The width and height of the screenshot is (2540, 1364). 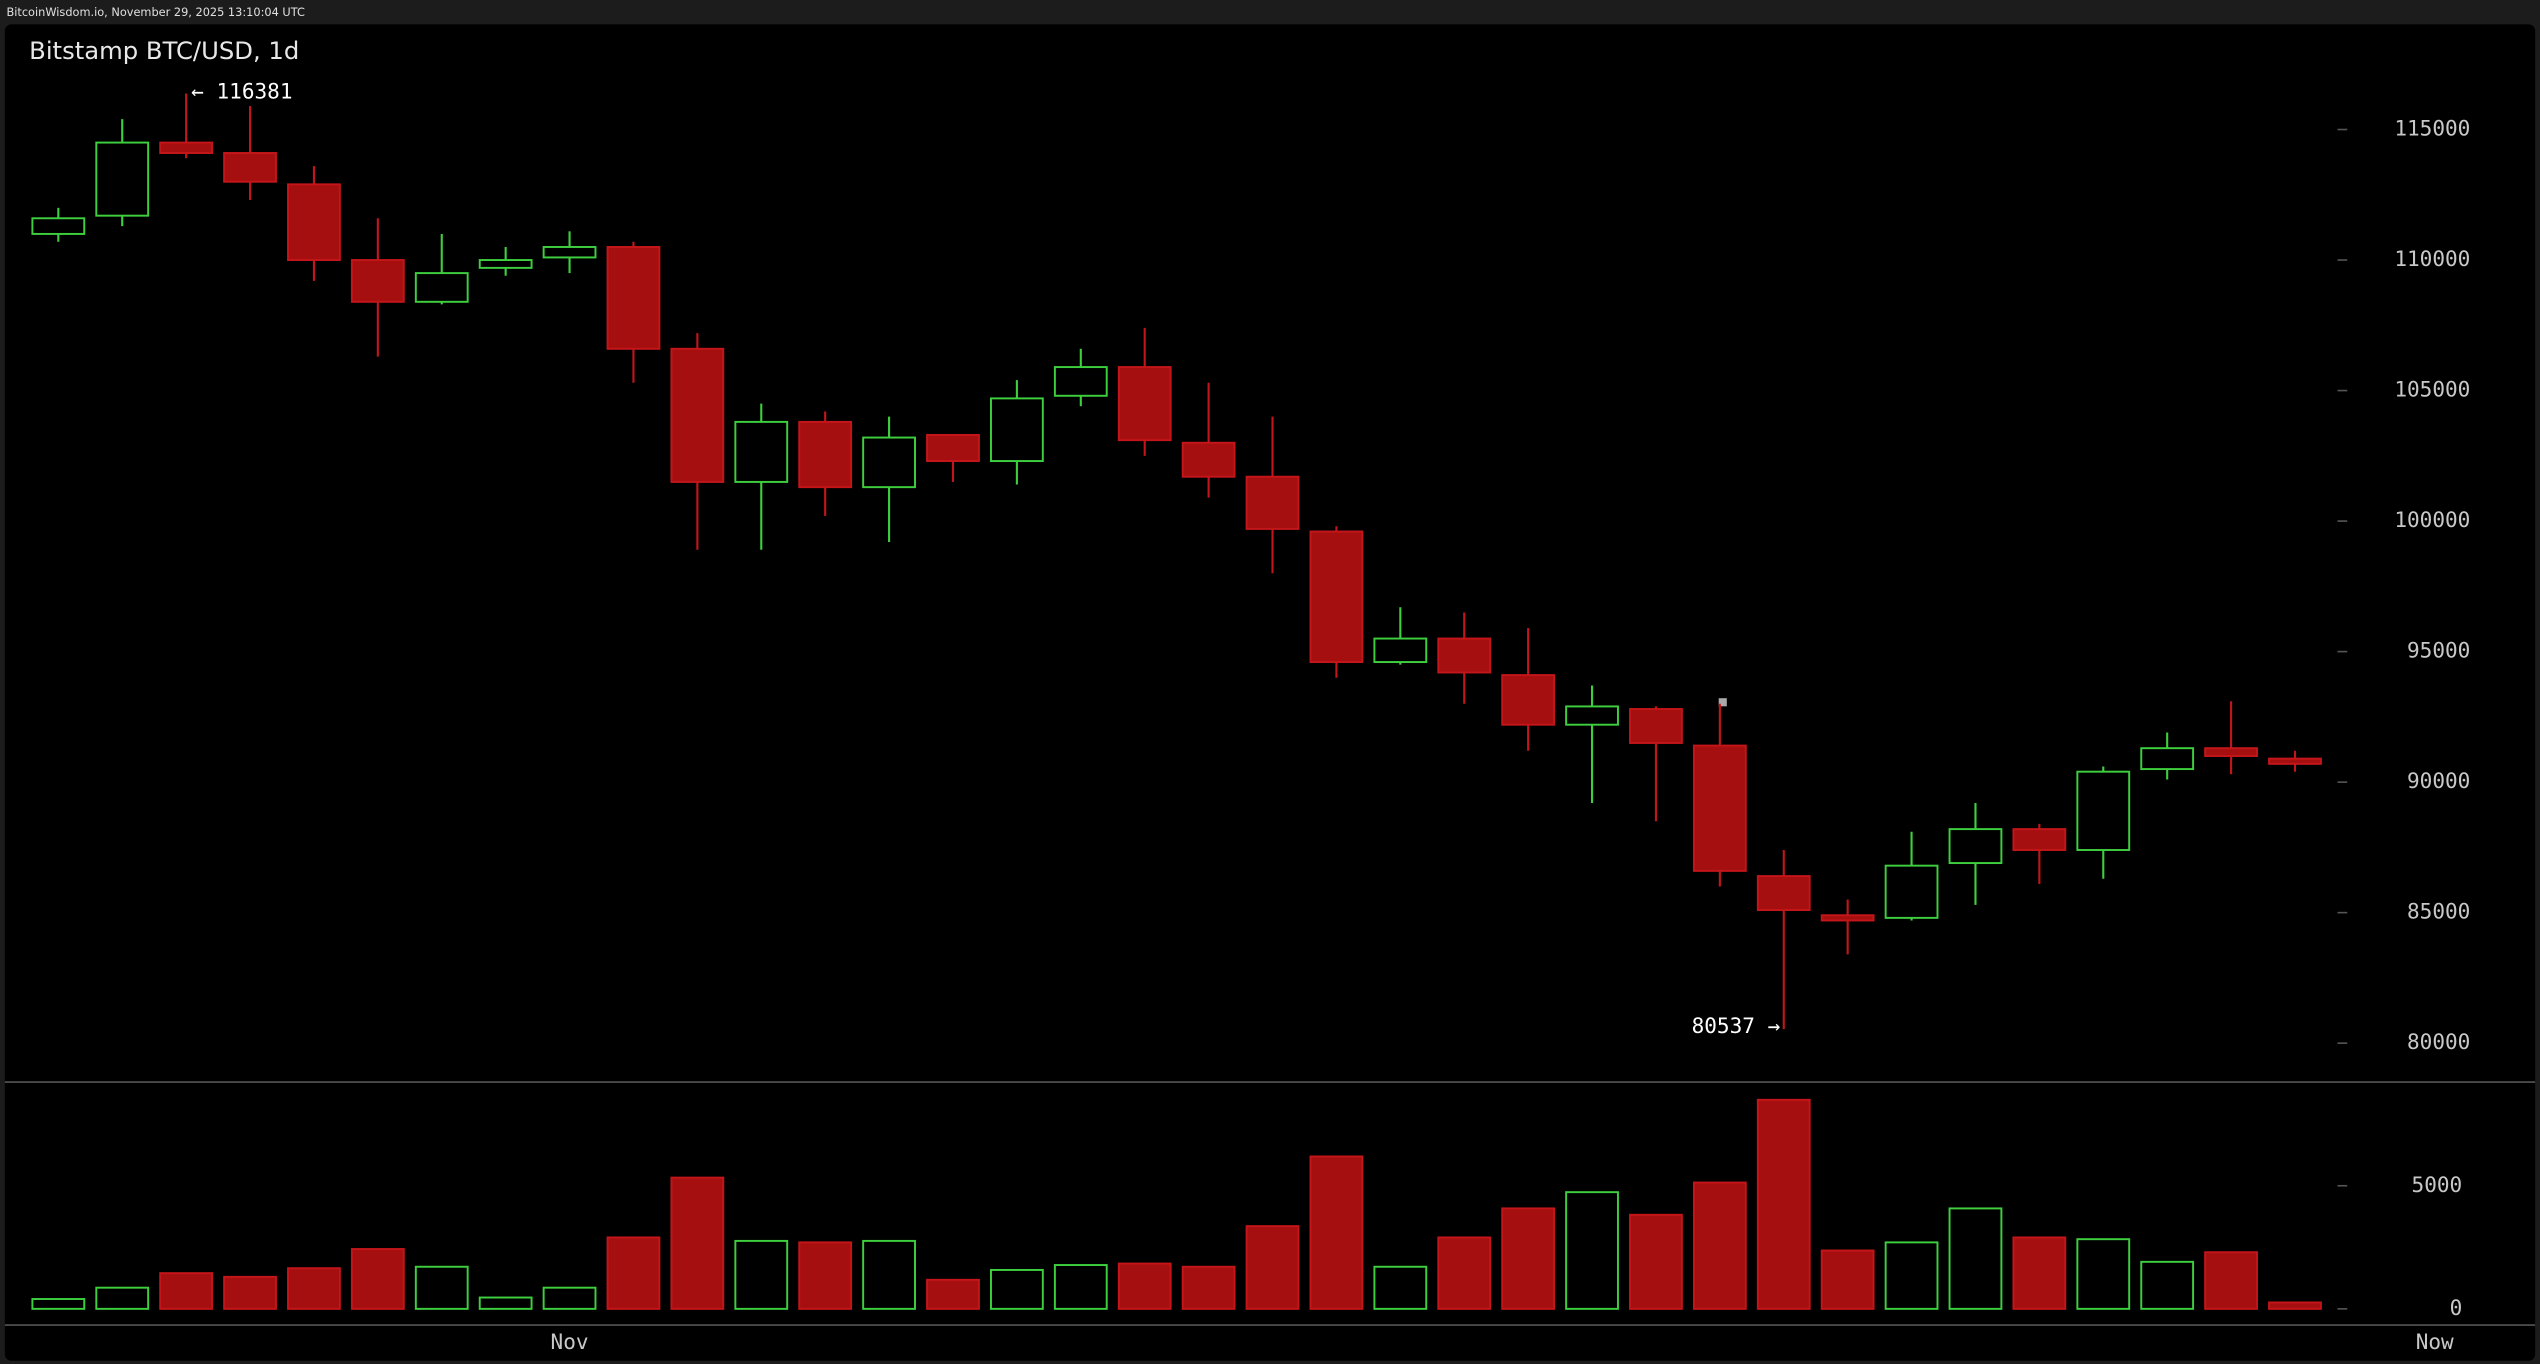 What do you see at coordinates (2432, 128) in the screenshot?
I see `y-tick-label: 115000` at bounding box center [2432, 128].